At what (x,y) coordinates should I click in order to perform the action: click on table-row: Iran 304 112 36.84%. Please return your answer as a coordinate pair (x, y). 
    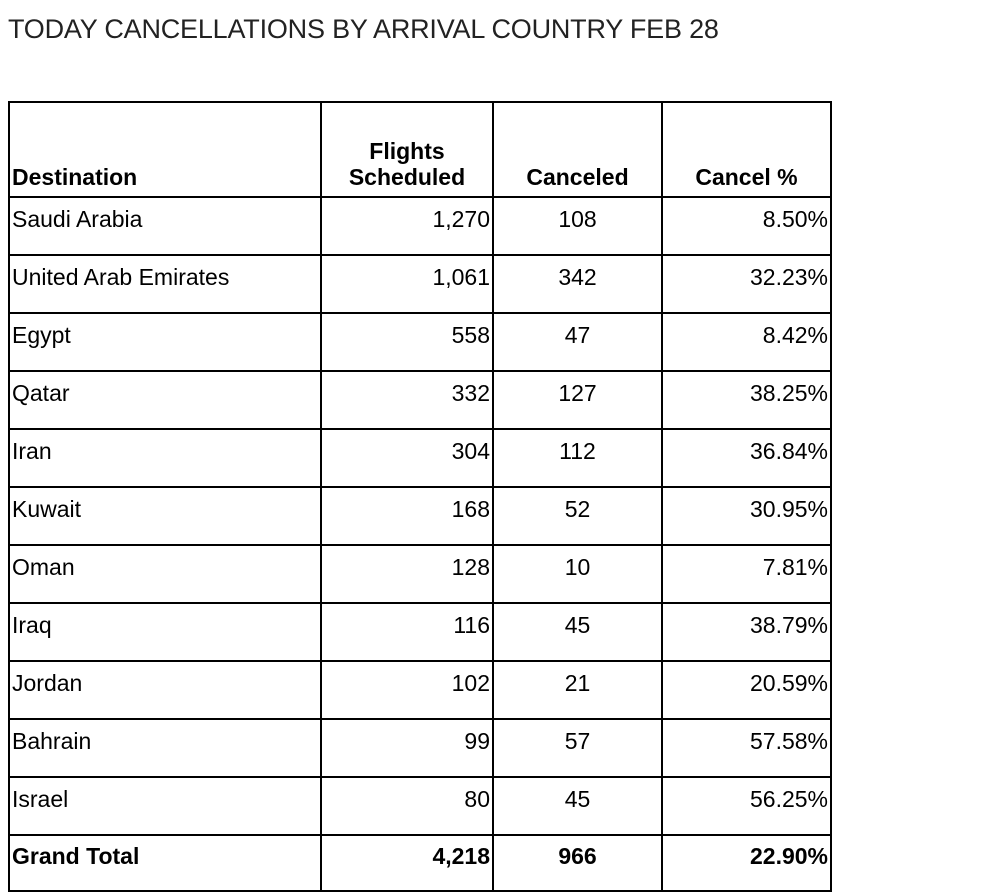
    Looking at the image, I should click on (420, 458).